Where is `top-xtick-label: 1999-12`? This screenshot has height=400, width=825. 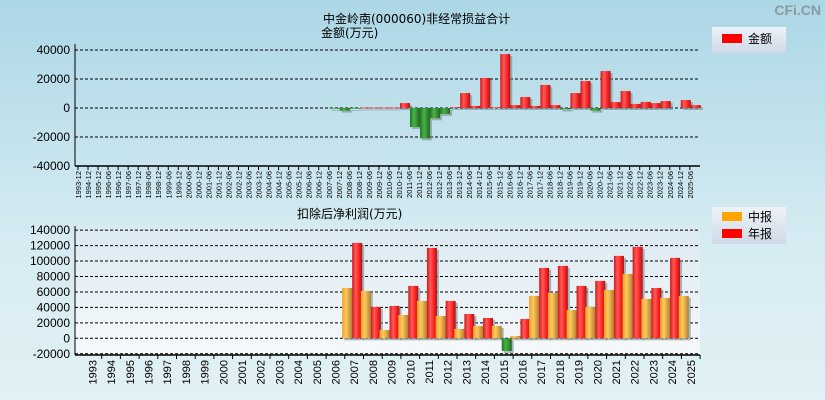
top-xtick-label: 1999-12 is located at coordinates (178, 185).